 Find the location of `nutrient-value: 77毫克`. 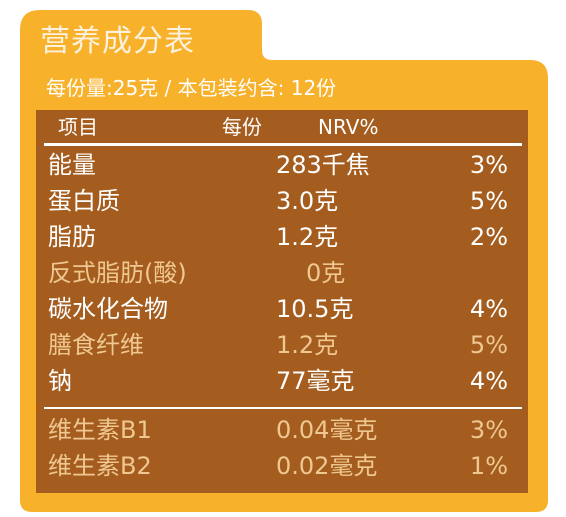

nutrient-value: 77毫克 is located at coordinates (315, 381).